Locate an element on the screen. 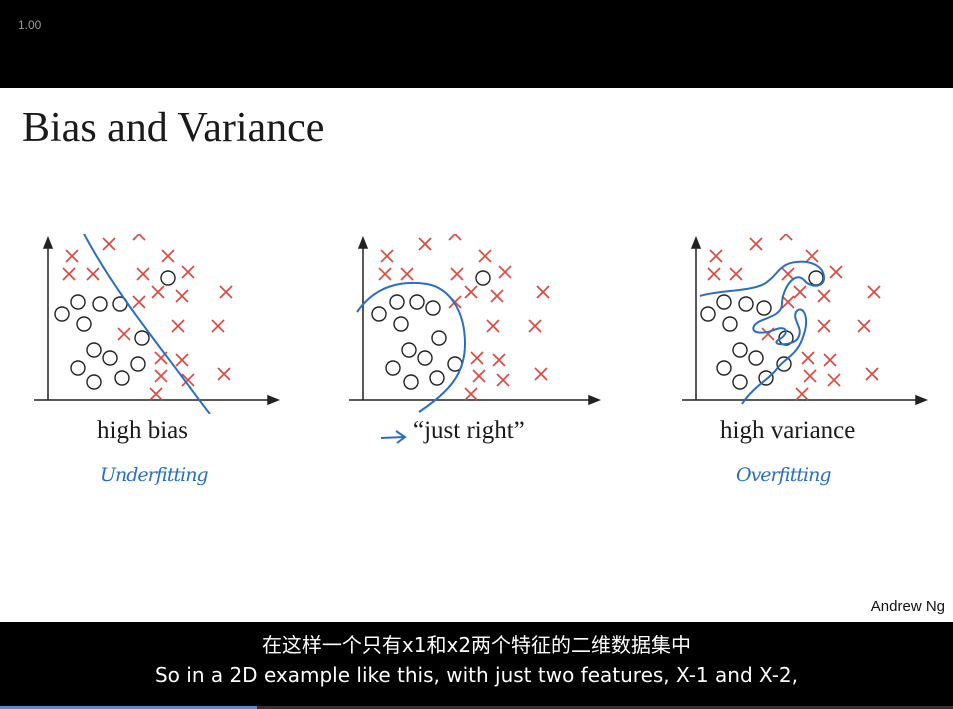  caption-just-right: “just right” is located at coordinates (469, 430).